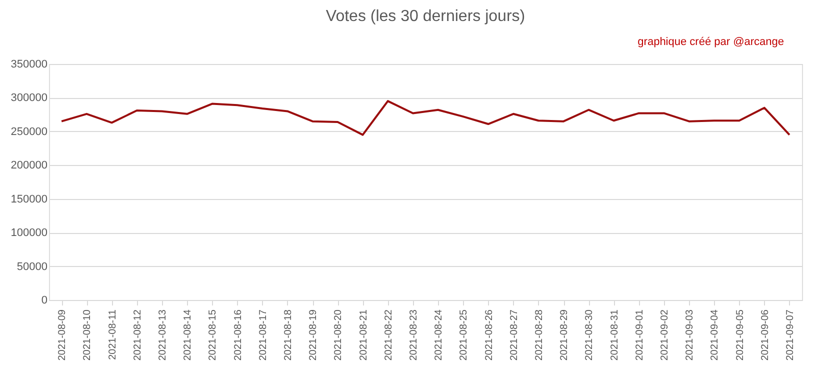 The image size is (832, 379). I want to click on y-tick-label: 300000, so click(29, 98).